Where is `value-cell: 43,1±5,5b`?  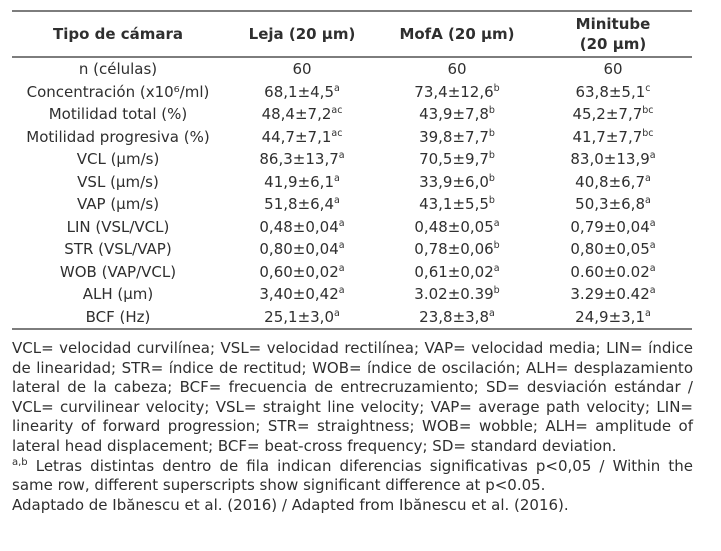 value-cell: 43,1±5,5b is located at coordinates (457, 204).